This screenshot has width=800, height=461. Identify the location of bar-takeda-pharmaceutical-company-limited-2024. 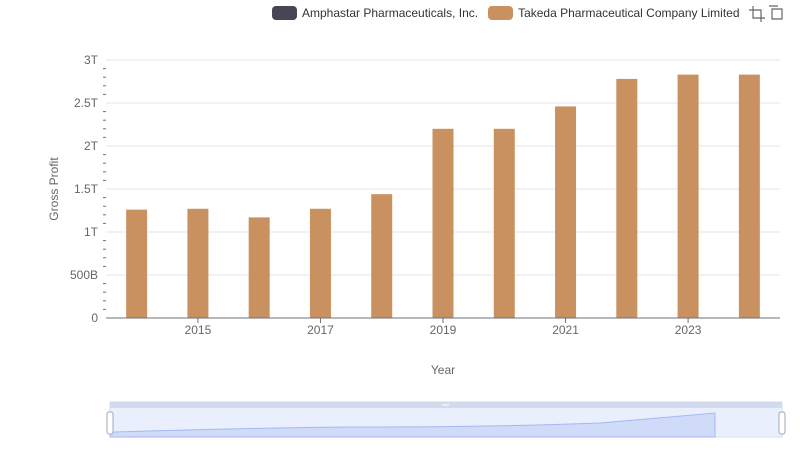
(749, 196).